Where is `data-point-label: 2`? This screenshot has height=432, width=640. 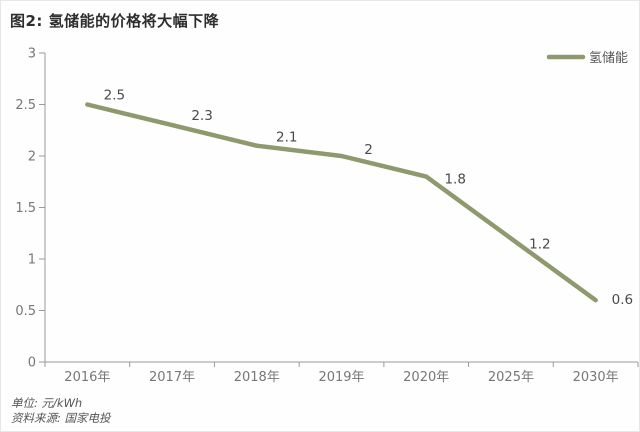
data-point-label: 2 is located at coordinates (368, 150).